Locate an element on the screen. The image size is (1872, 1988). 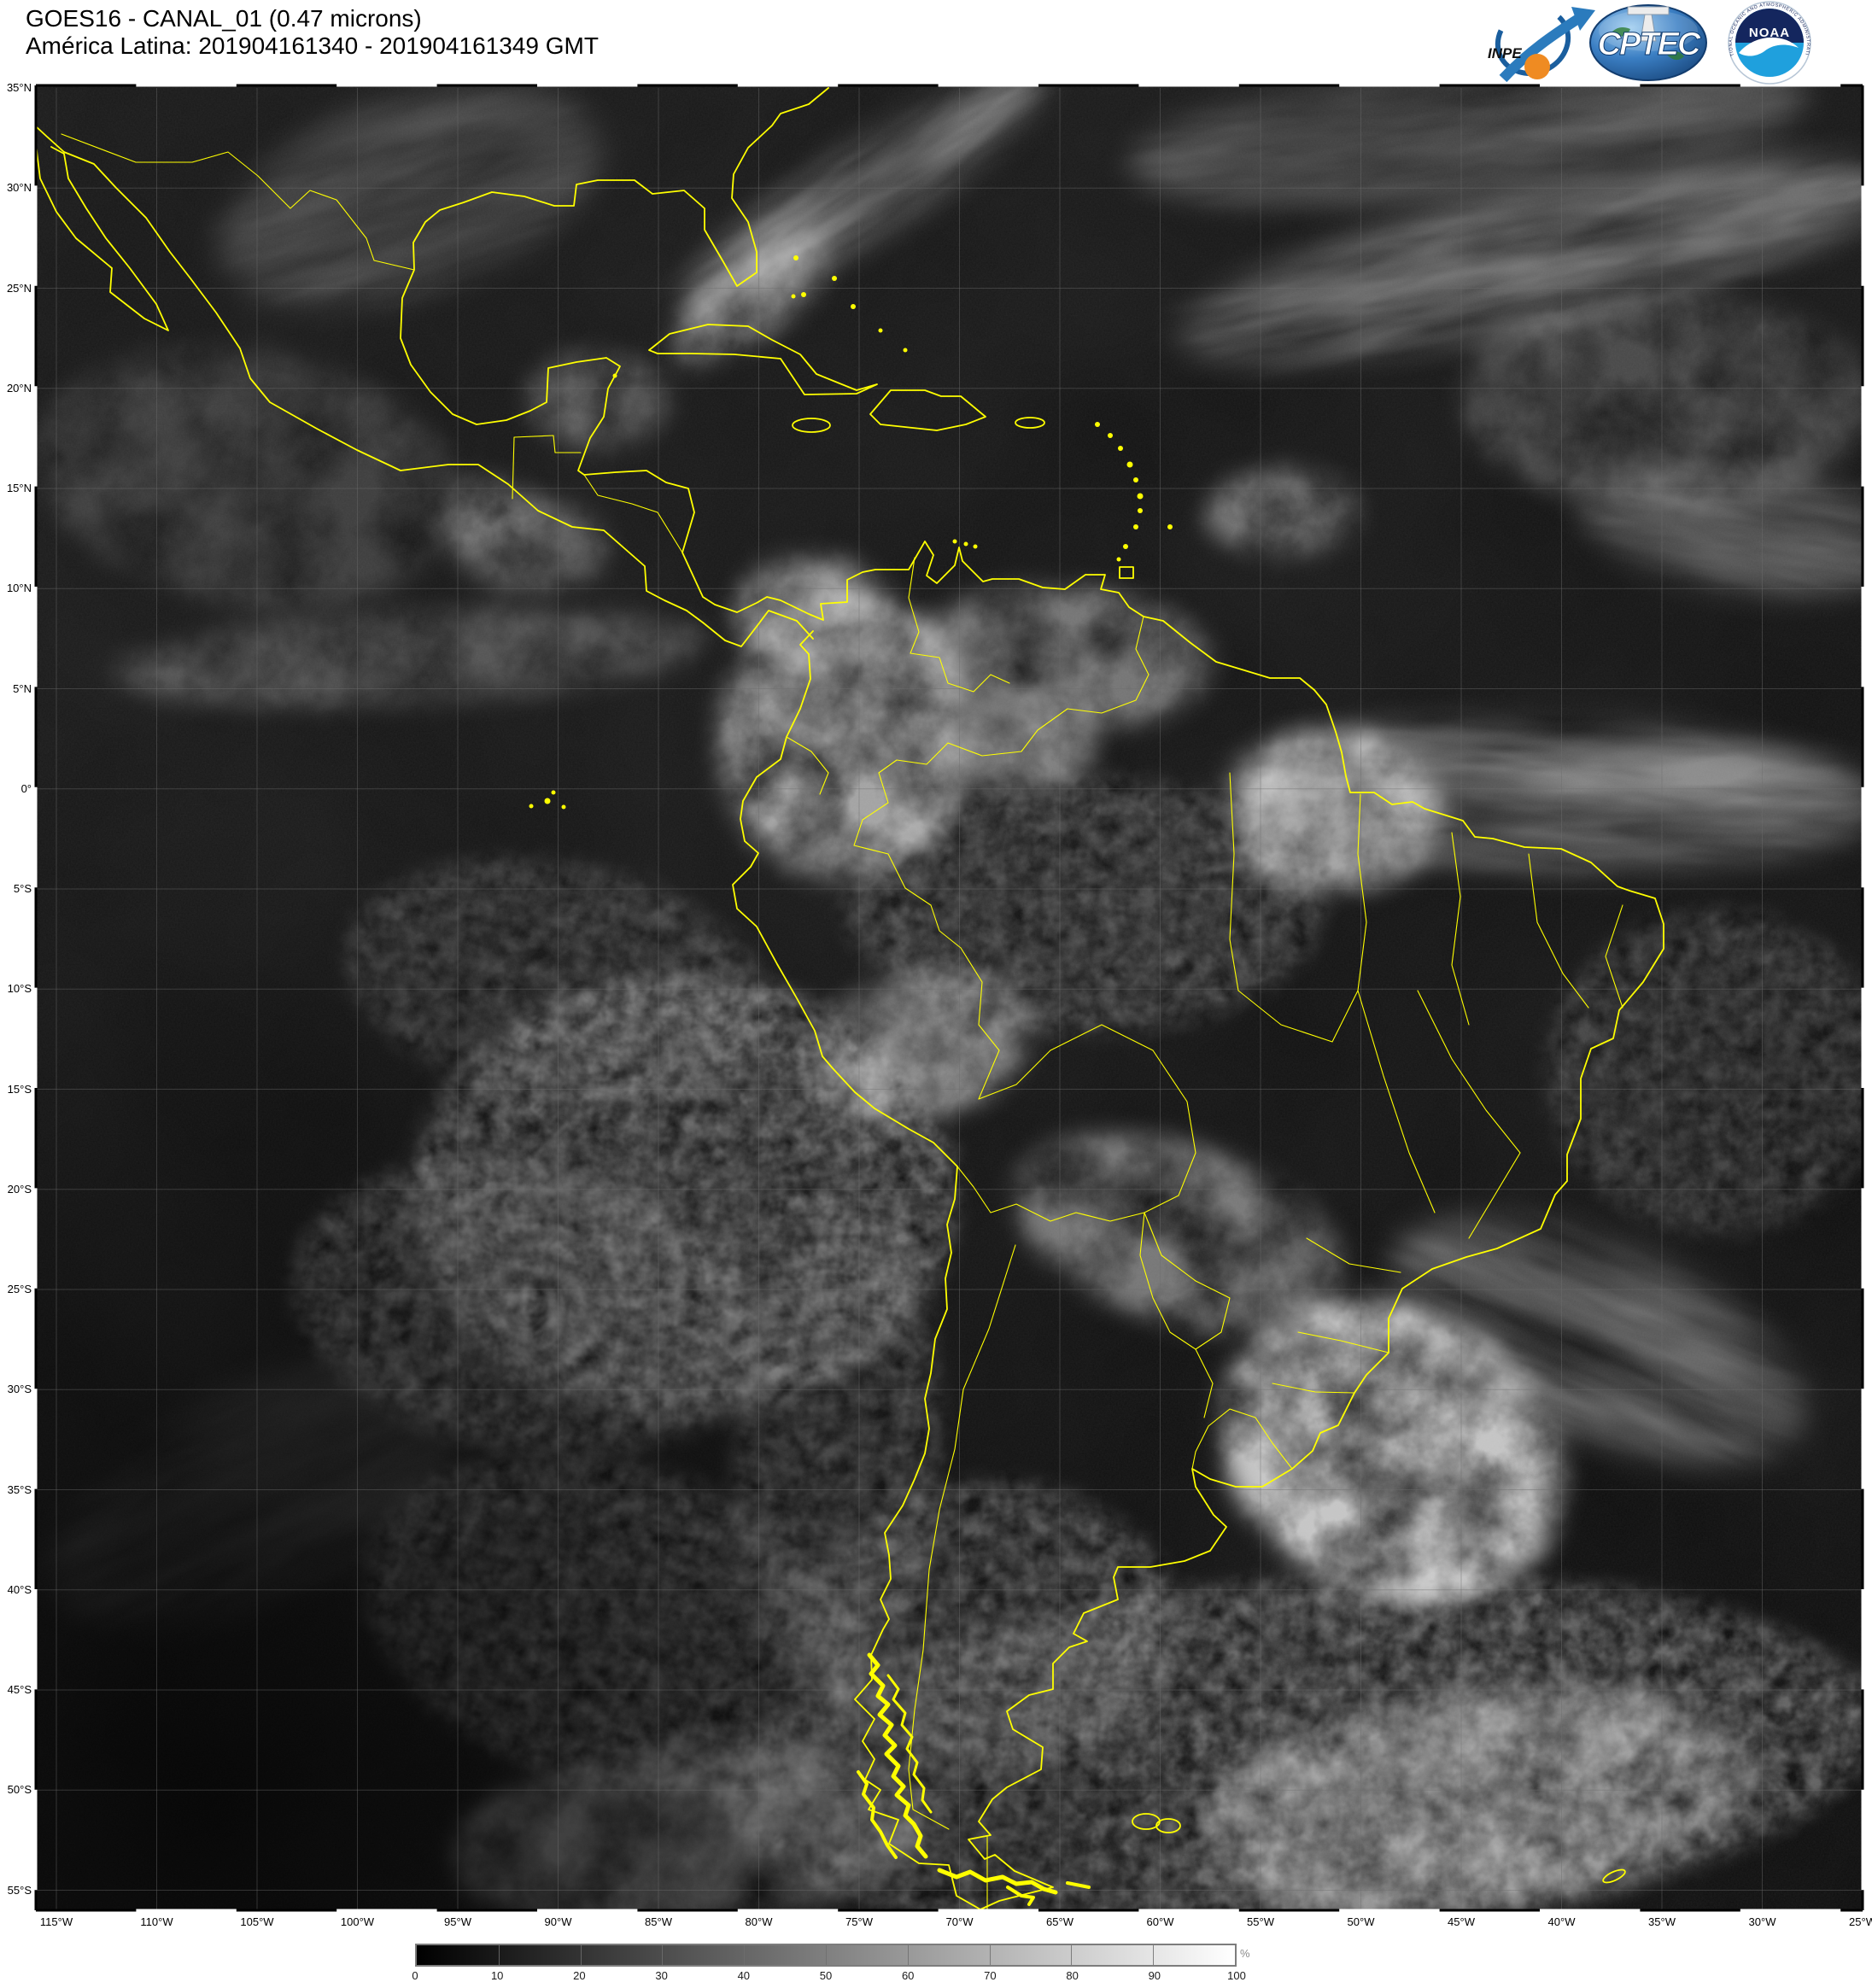
lat-tick-label: 30°S is located at coordinates (19, 1389).